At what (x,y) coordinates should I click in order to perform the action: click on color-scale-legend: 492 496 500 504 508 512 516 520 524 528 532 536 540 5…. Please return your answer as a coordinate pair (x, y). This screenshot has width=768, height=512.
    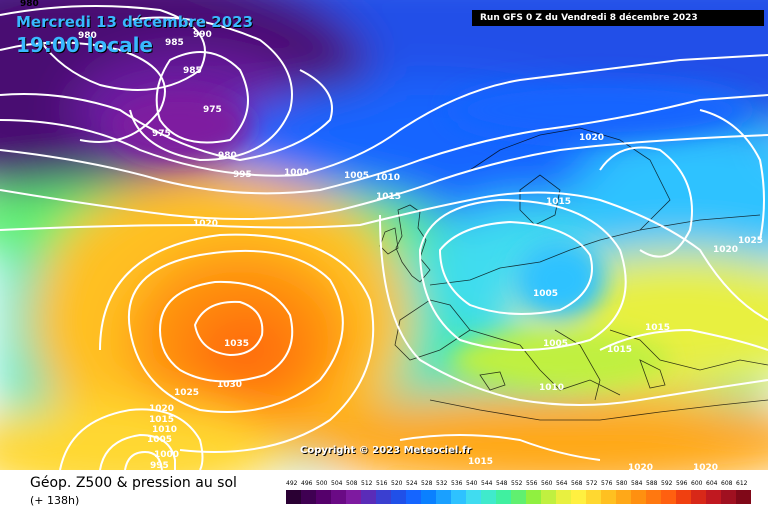
    Looking at the image, I should click on (518, 492).